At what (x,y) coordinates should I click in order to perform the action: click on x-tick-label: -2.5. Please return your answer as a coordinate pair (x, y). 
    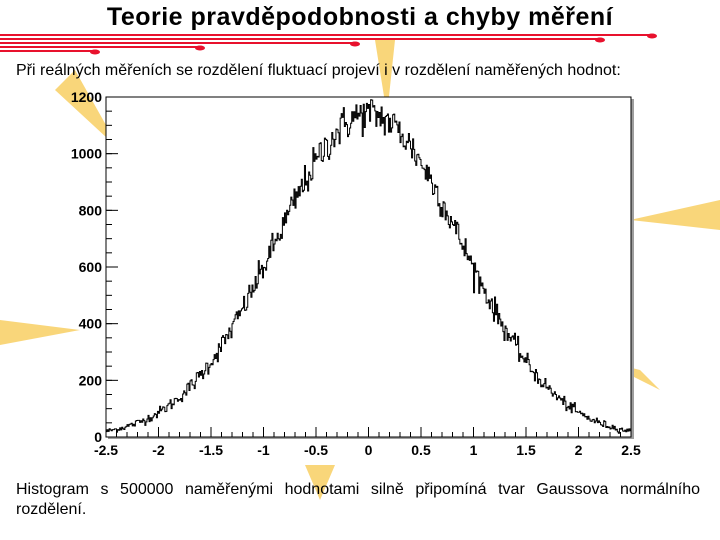
    Looking at the image, I should click on (106, 450).